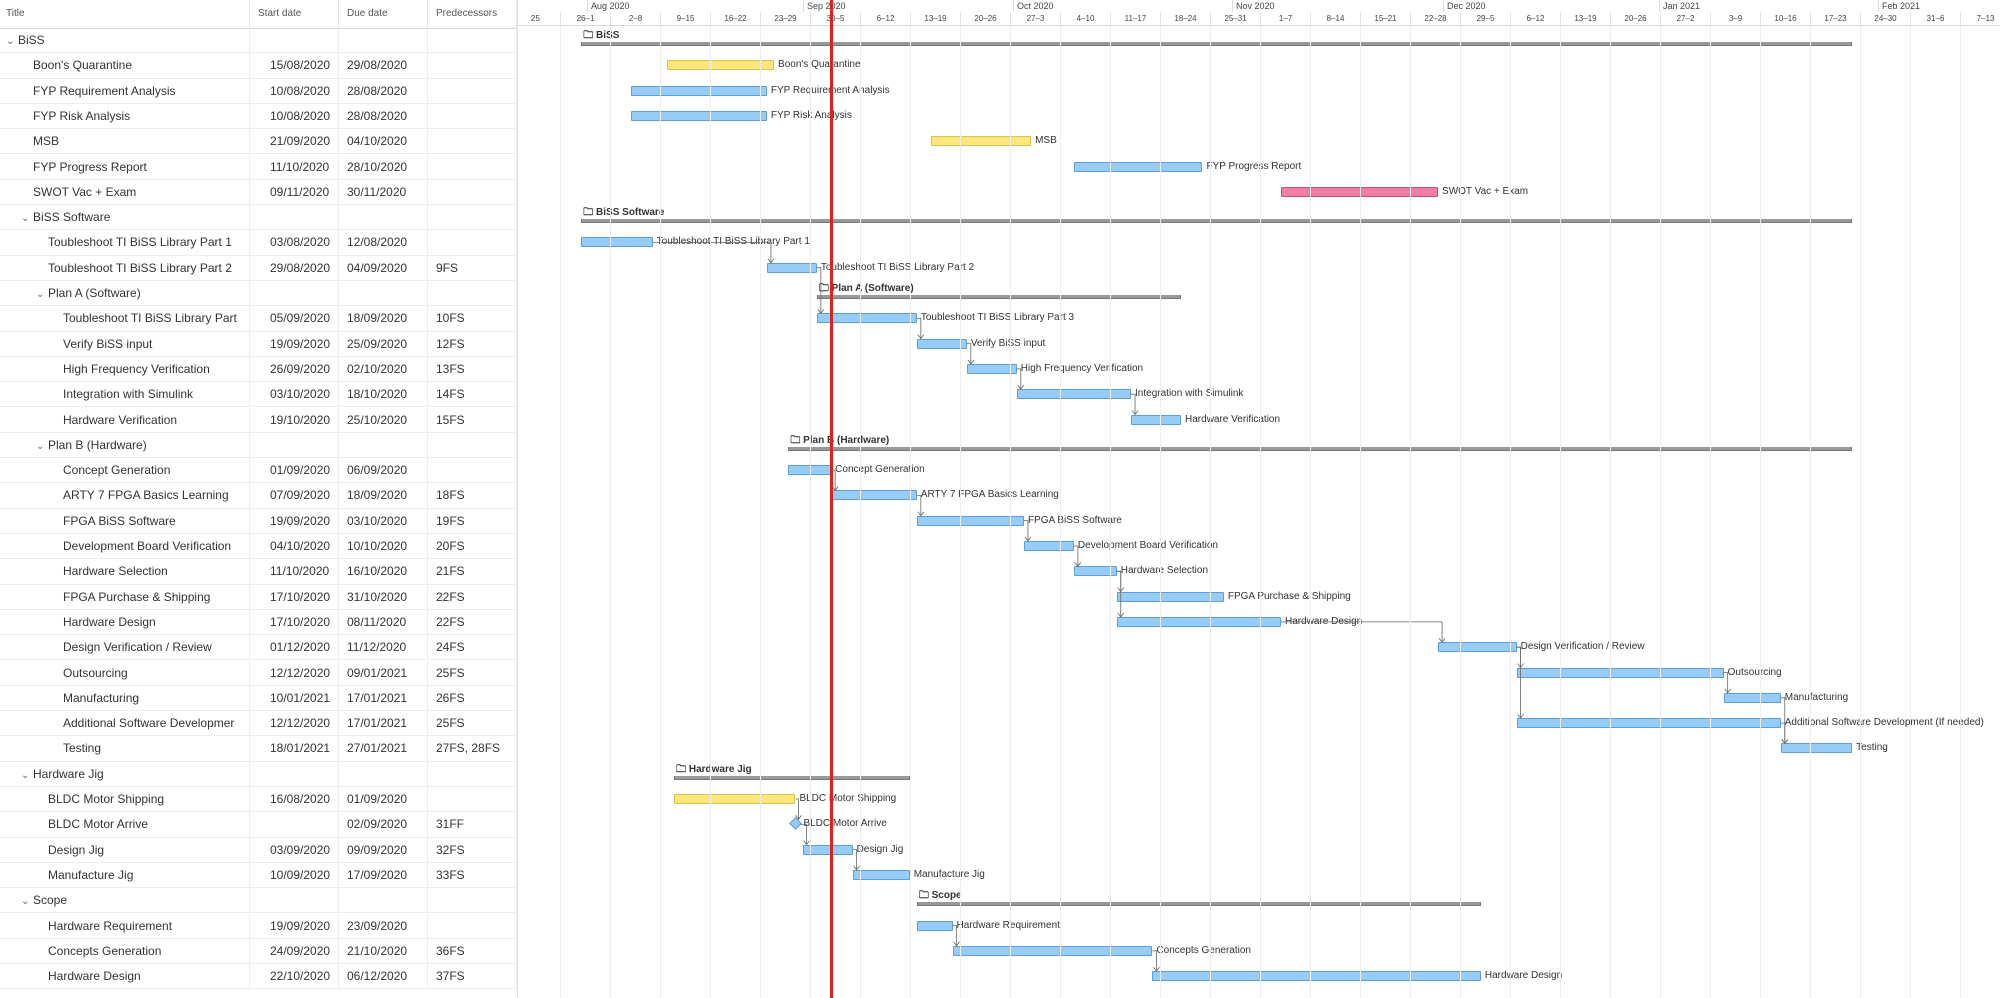 This screenshot has height=998, width=2000. I want to click on due-date-cell: 30/11/2020, so click(383, 192).